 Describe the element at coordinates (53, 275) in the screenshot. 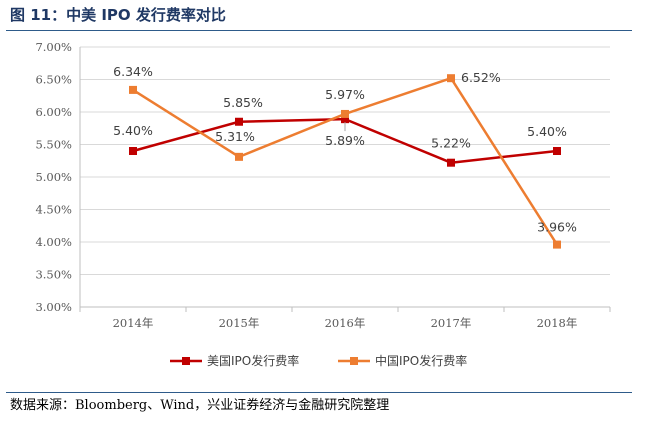

I see `y-tick-label: 3.50%` at that location.